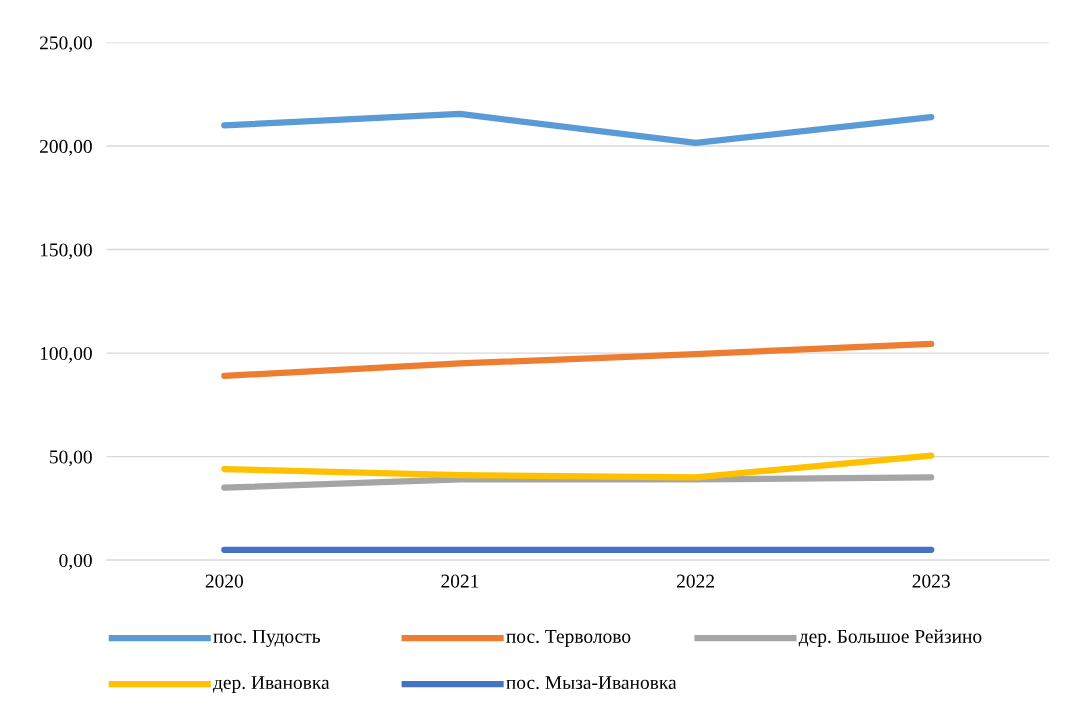  What do you see at coordinates (267, 638) in the screenshot?
I see `legend-label: пос. Пудость` at bounding box center [267, 638].